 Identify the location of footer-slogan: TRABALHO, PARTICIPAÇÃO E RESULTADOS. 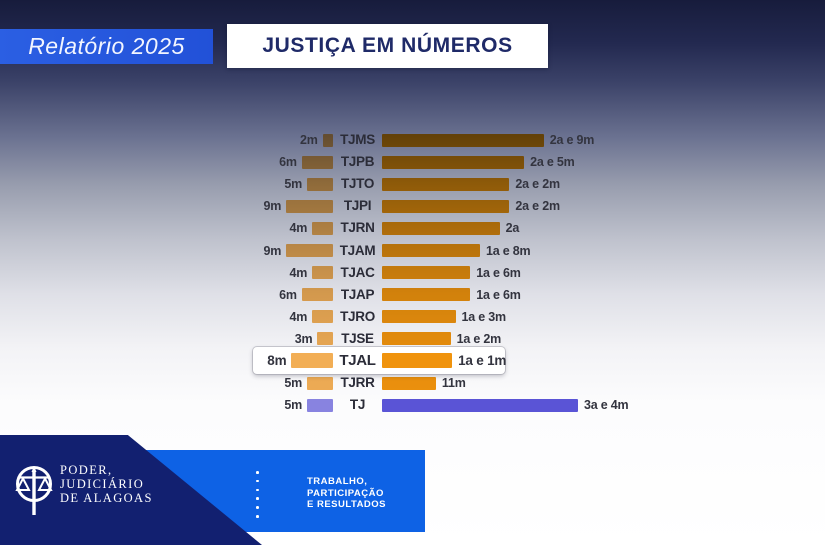
(346, 493).